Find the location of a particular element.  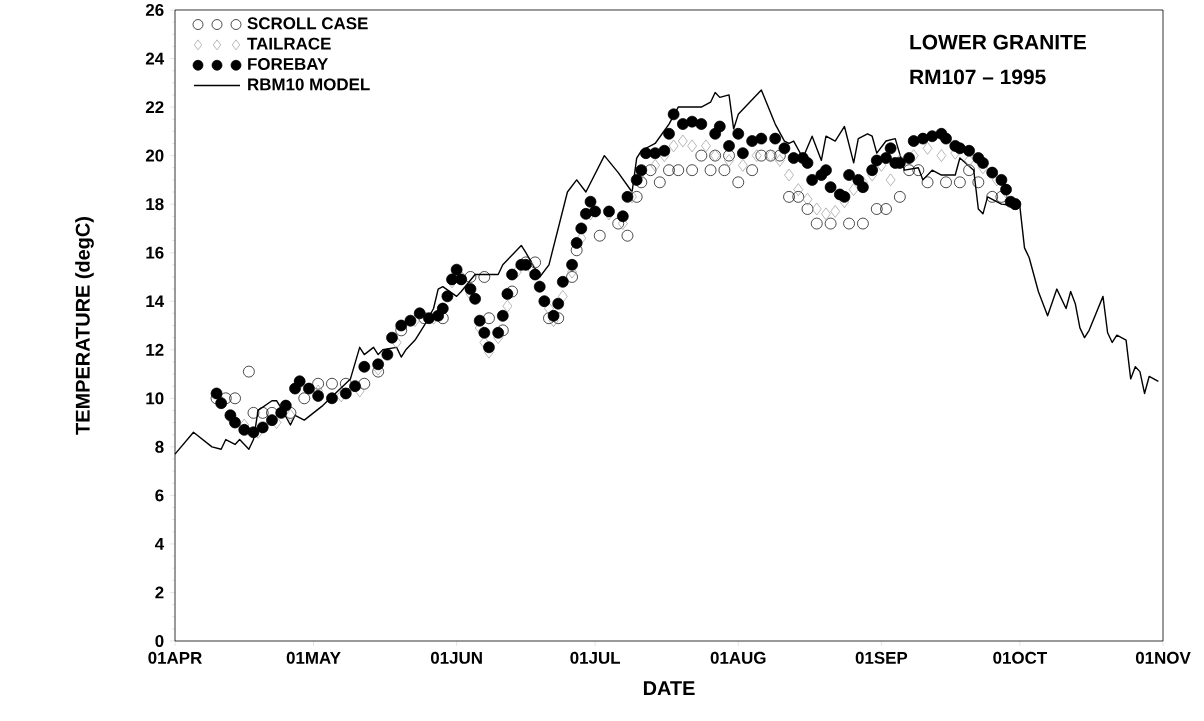

x-tick-label: 01SEP is located at coordinates (881, 657).